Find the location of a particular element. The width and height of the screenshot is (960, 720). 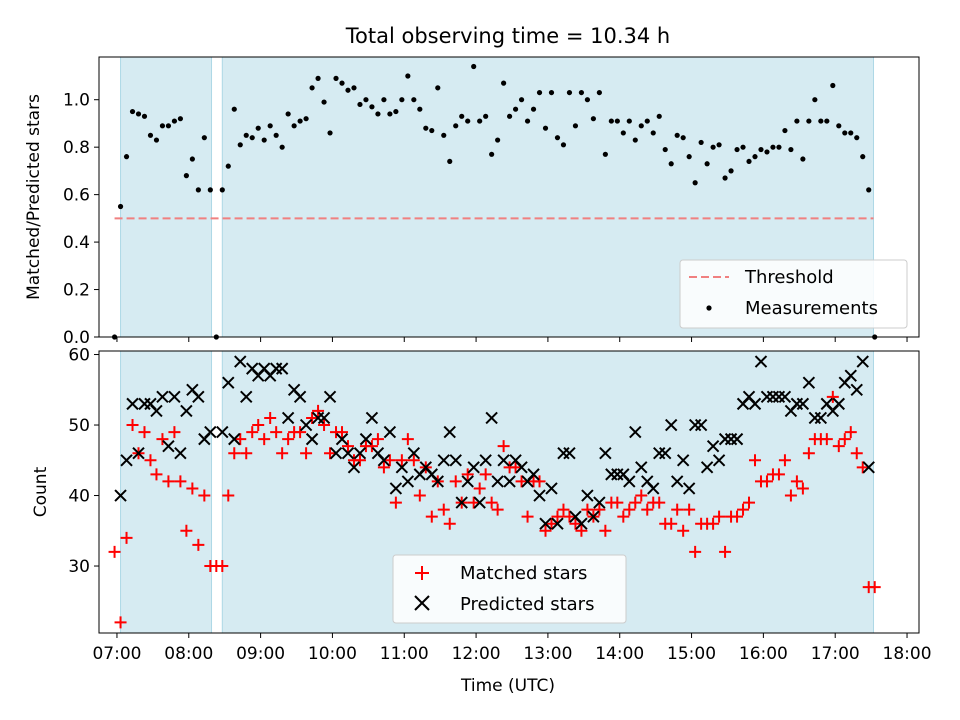

y-tick-label: 1.0 is located at coordinates (76, 101).